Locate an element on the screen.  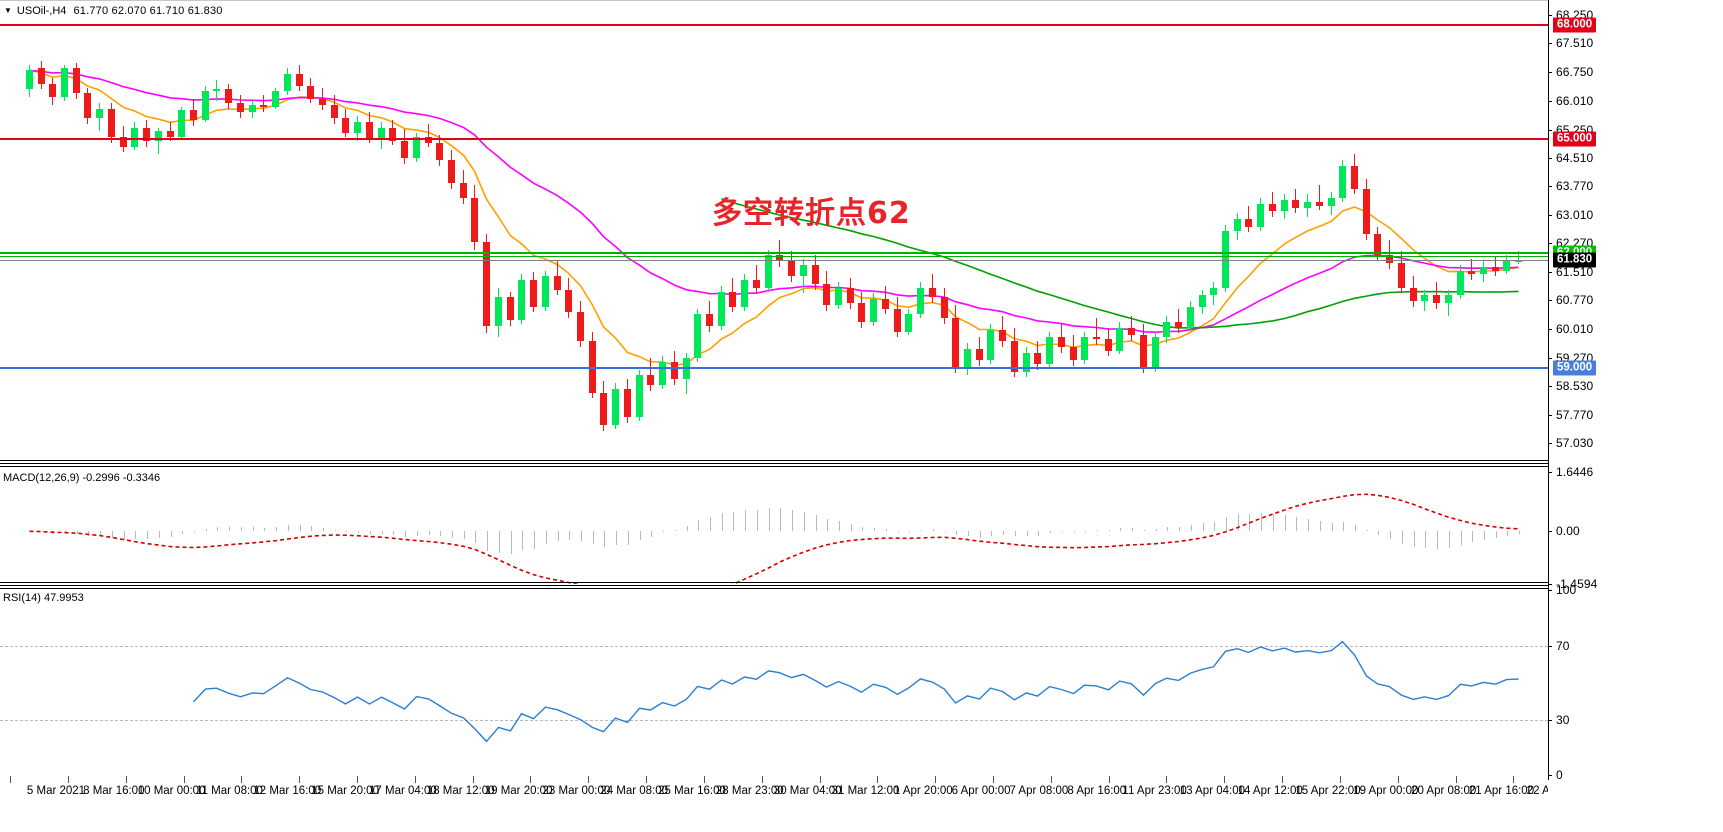
annotation-text: 多空转折点62 is located at coordinates (811, 213).